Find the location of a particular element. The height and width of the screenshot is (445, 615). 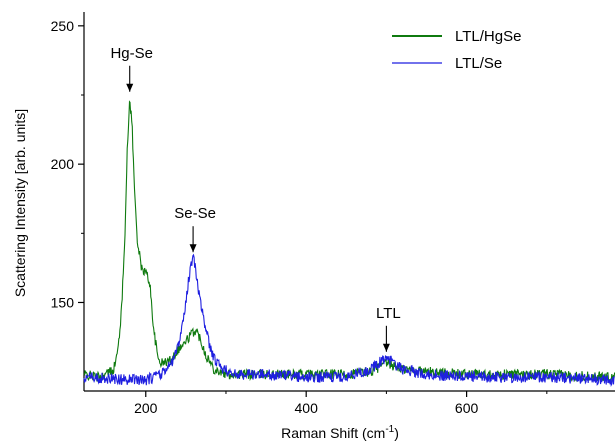

legend-label: LTL/HgSe is located at coordinates (488, 36).